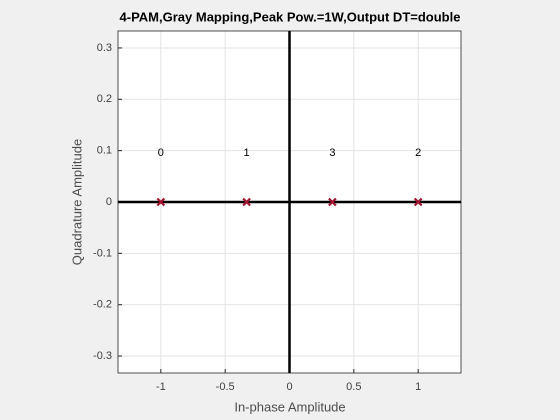 This screenshot has height=420, width=560. Describe the element at coordinates (289, 406) in the screenshot. I see `x-axis-label: In-phase Amplitude` at that location.